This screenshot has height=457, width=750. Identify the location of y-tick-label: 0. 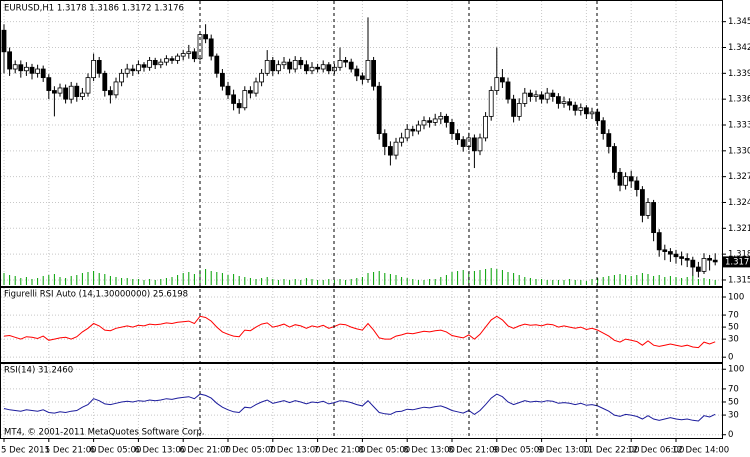
(730, 435).